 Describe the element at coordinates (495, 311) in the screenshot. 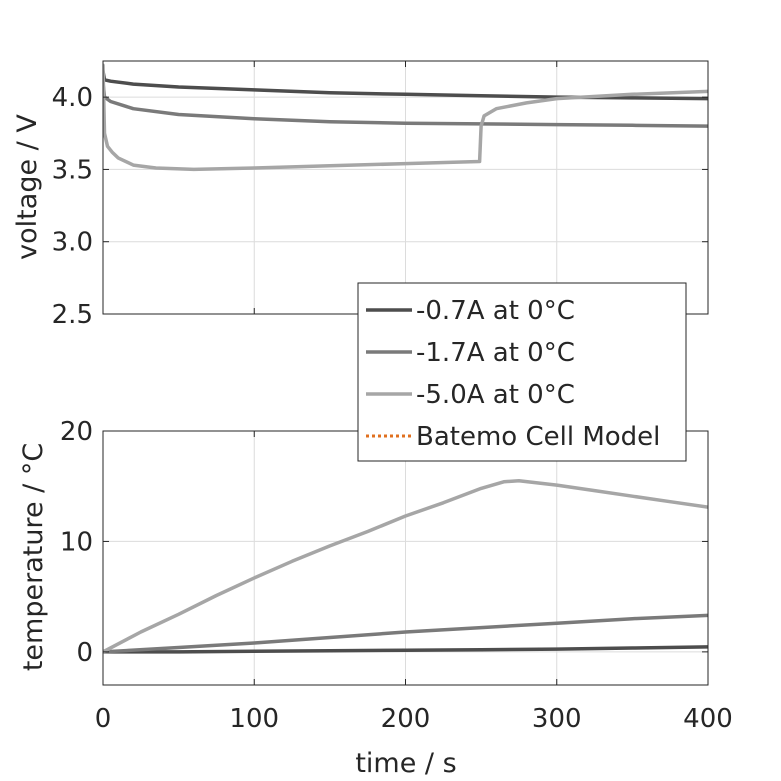

I see `legend-label: -0.7A at 0°C` at that location.